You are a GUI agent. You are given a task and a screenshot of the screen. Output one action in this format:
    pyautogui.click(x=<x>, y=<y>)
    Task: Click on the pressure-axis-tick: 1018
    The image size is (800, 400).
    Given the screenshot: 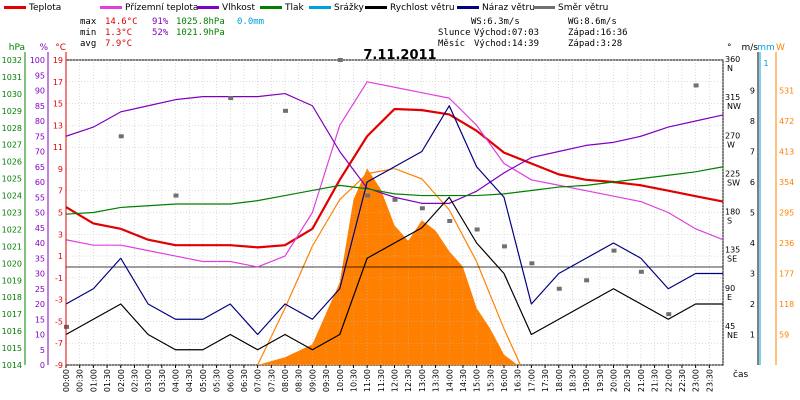 What is the action you would take?
    pyautogui.click(x=12, y=297)
    